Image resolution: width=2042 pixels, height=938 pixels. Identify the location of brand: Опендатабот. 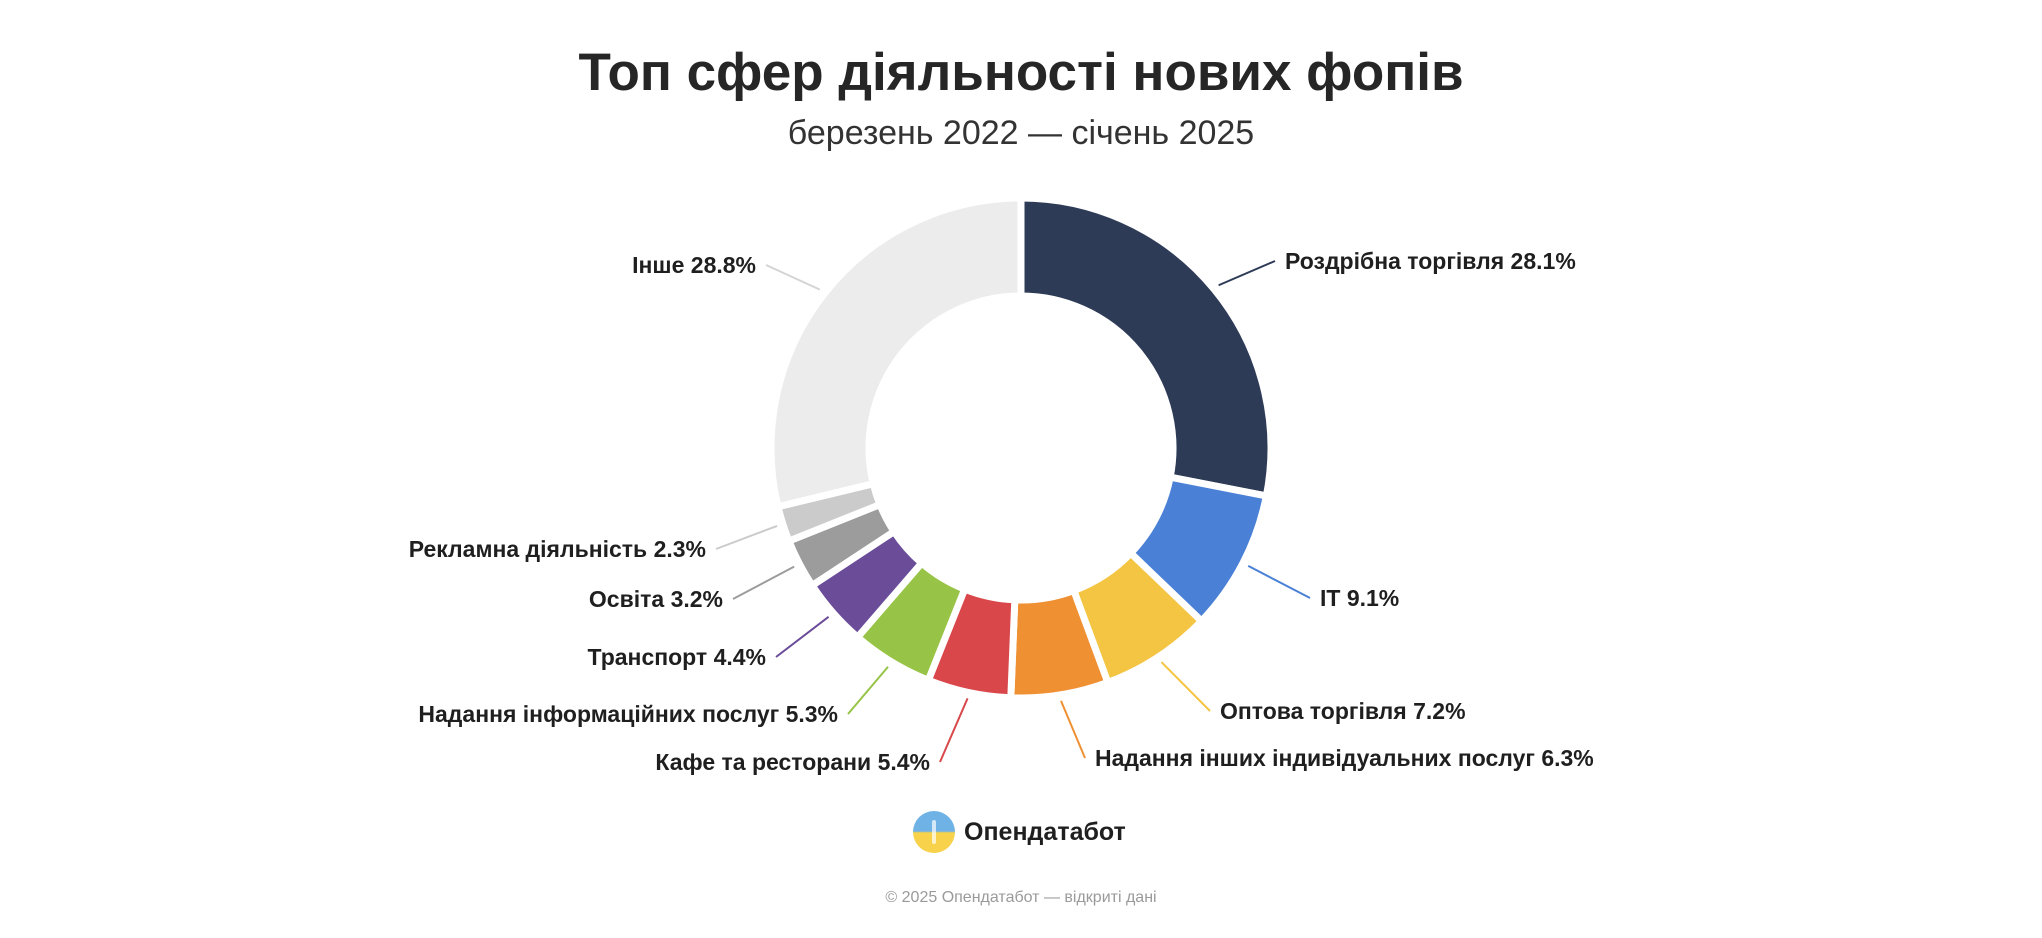
(1019, 832).